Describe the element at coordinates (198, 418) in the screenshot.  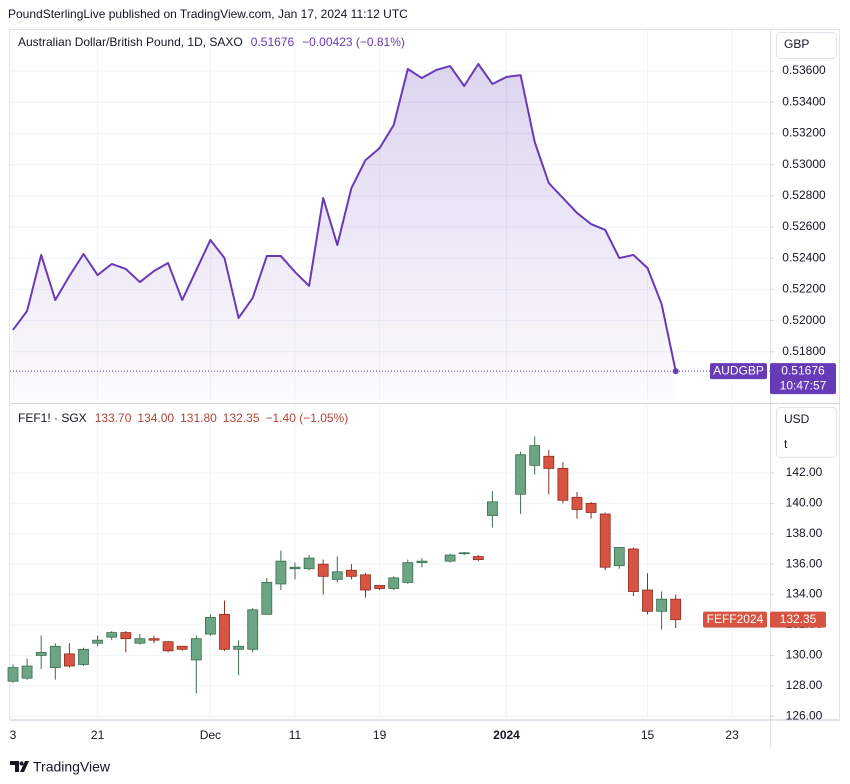
I see `ohlc-value: 131.80` at that location.